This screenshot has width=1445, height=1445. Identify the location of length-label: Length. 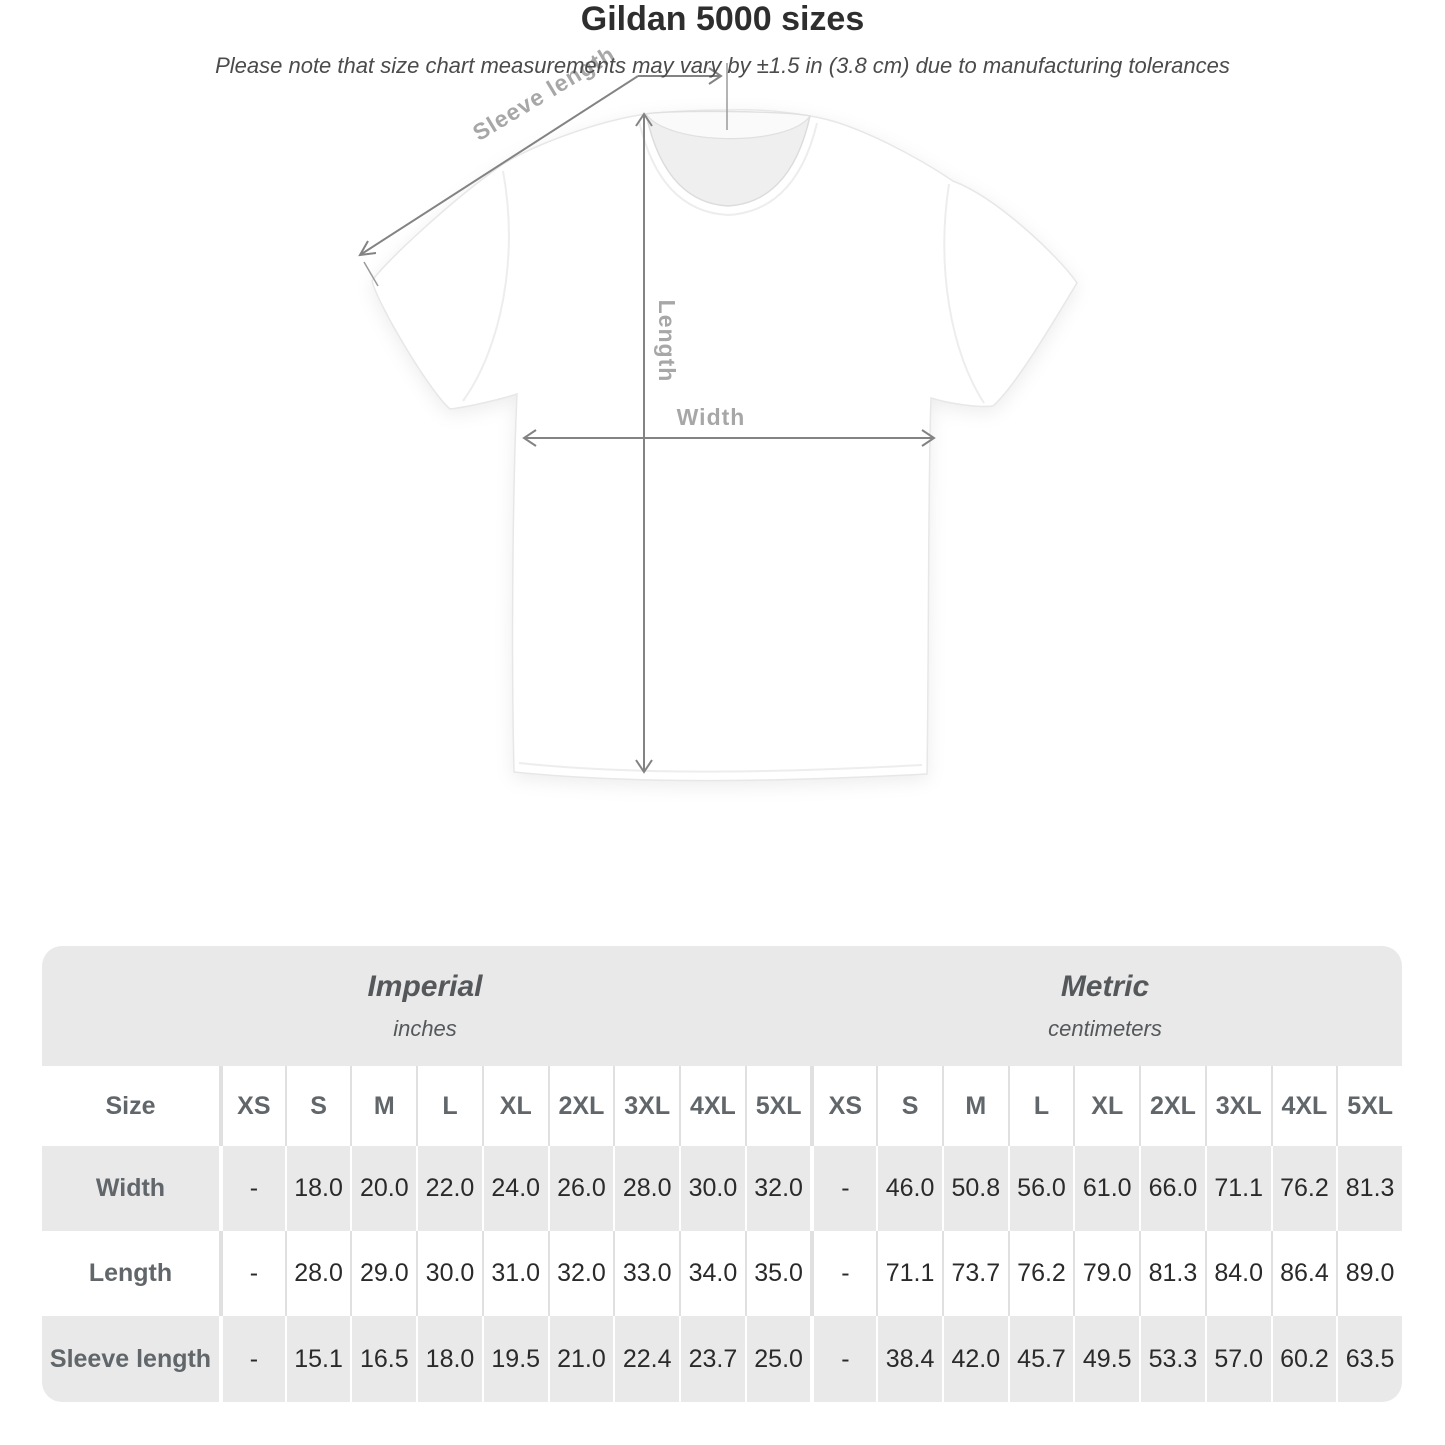
(667, 341).